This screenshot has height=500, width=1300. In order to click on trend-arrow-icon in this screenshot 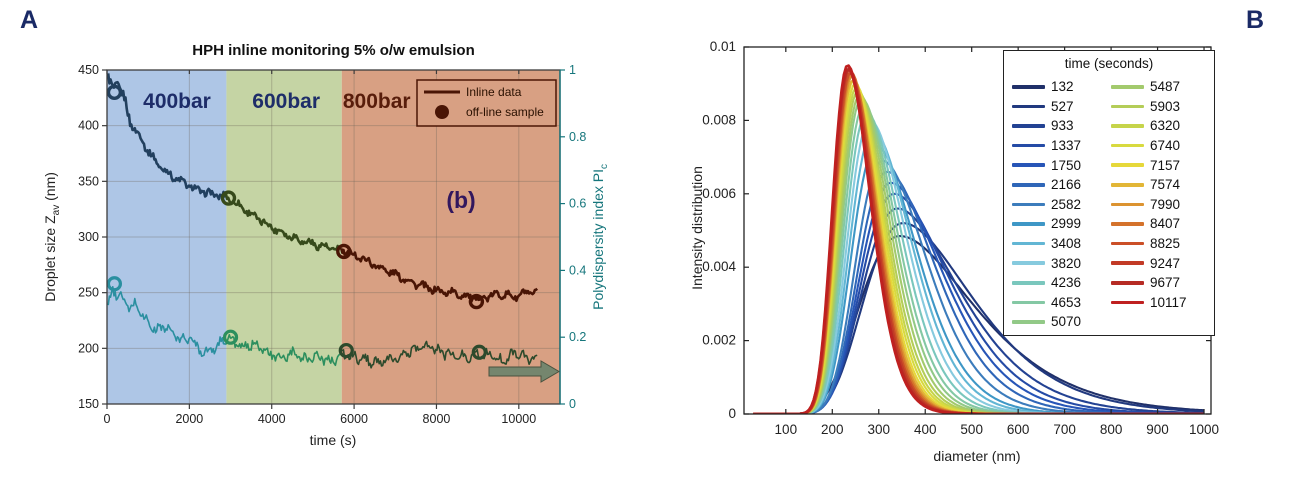, I will do `click(524, 371)`.